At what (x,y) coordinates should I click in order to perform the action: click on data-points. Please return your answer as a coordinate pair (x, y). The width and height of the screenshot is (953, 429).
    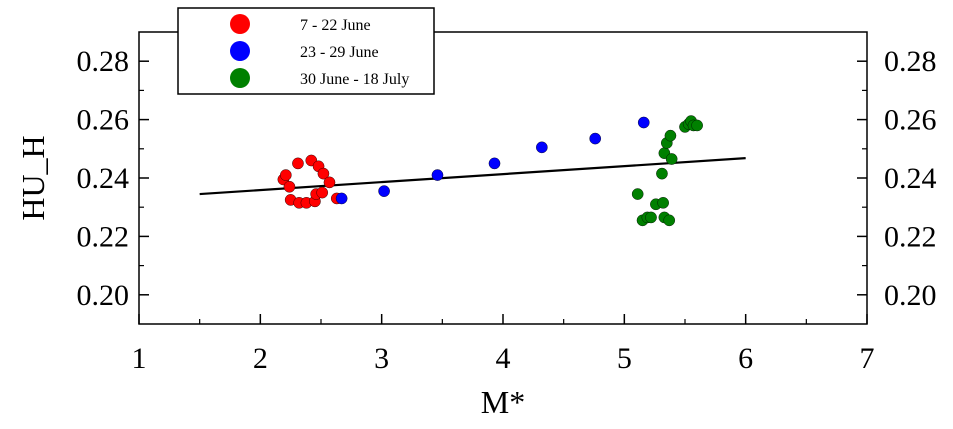
    Looking at the image, I should click on (490, 171).